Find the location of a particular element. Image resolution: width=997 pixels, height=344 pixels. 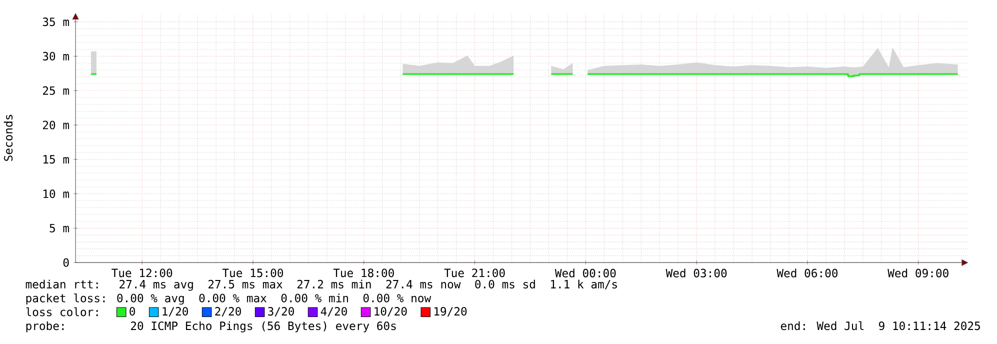

legend-label: 0 is located at coordinates (132, 311).